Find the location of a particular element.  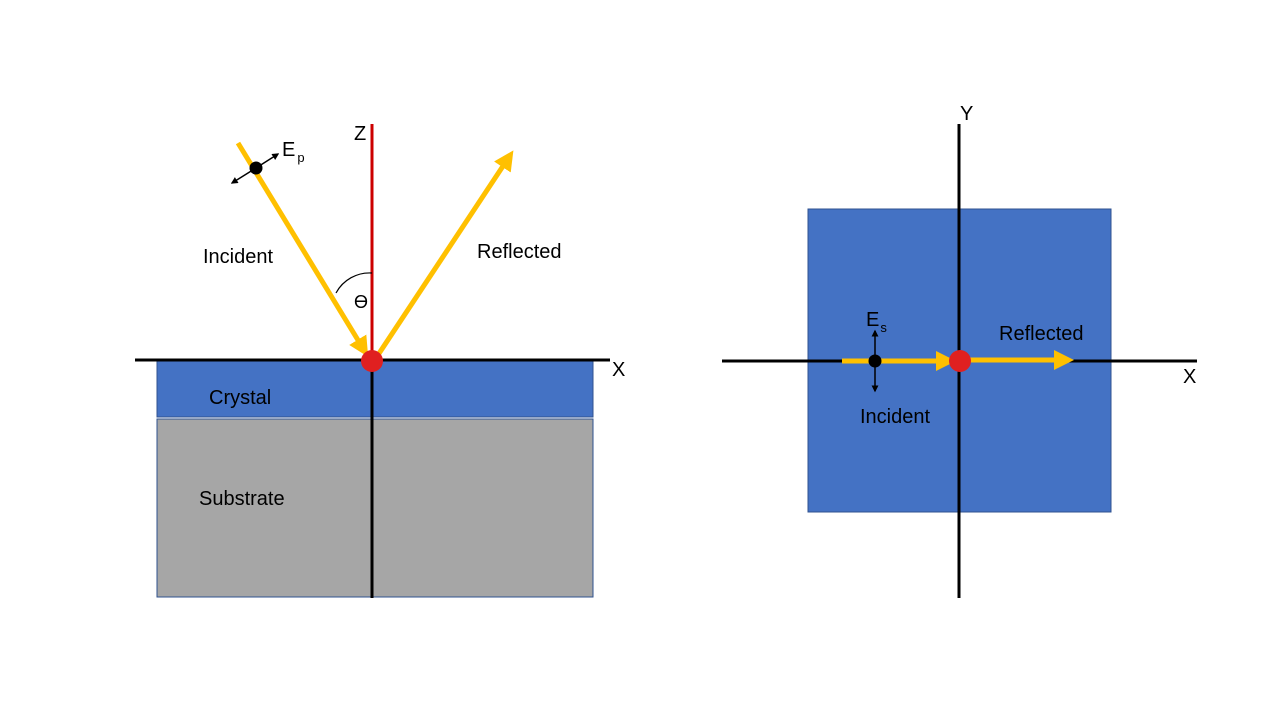

substrate-label: Substrate is located at coordinates (242, 499).